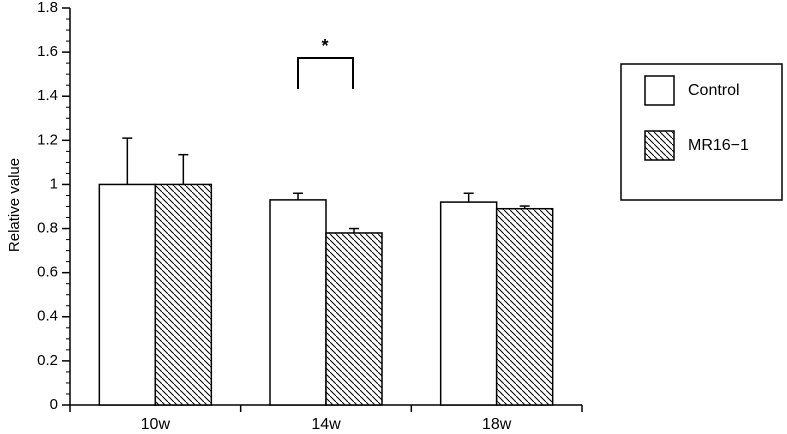 This screenshot has height=434, width=787. What do you see at coordinates (326, 424) in the screenshot?
I see `x-tick-label: 14w` at bounding box center [326, 424].